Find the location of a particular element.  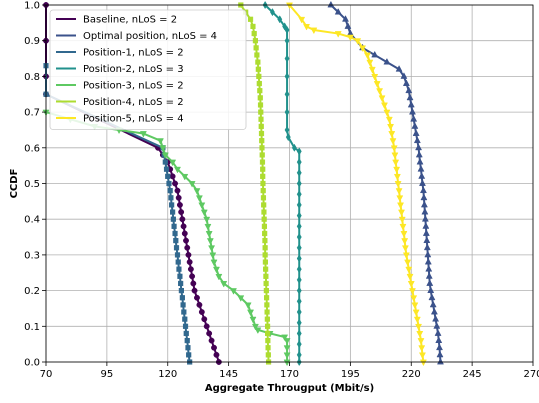

series-line is located at coordinates (282, 183).